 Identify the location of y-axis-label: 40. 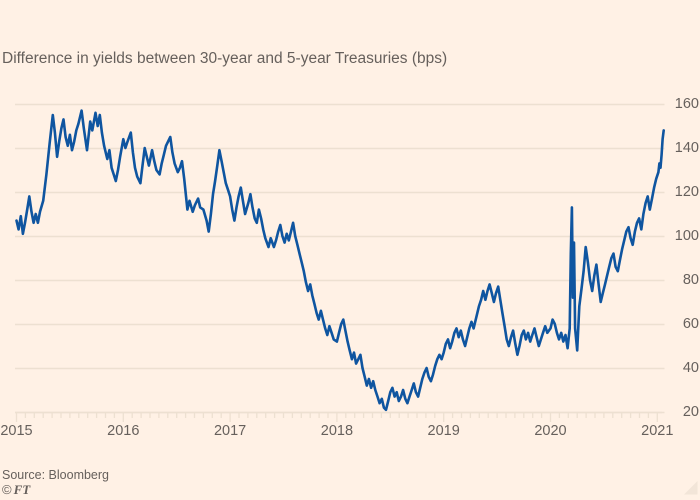
(690, 368).